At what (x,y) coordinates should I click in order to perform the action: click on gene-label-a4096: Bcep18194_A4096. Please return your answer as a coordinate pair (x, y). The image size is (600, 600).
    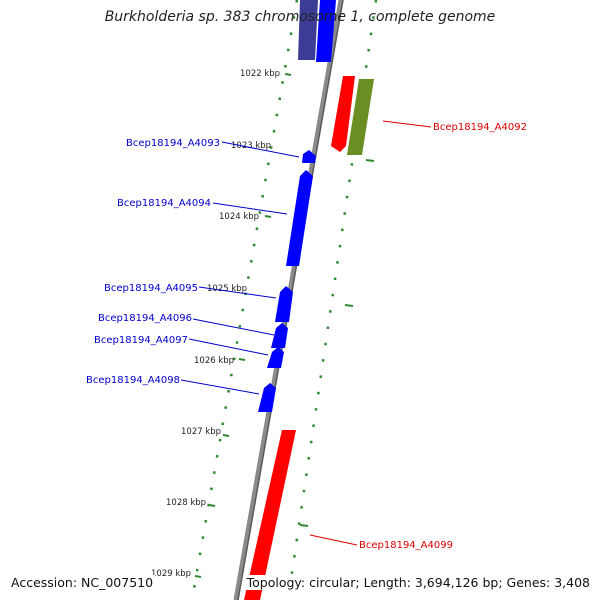
    Looking at the image, I should click on (145, 318).